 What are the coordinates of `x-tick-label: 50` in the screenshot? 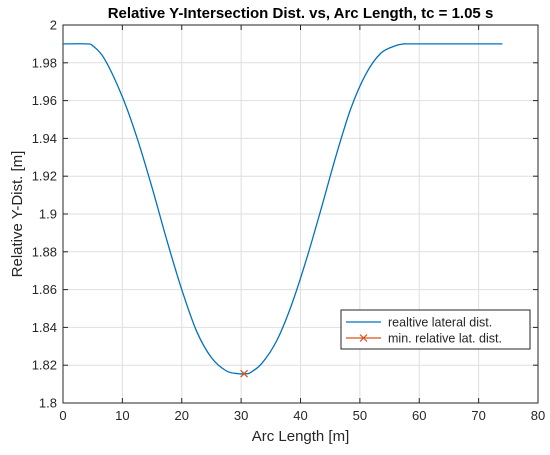 It's located at (360, 415).